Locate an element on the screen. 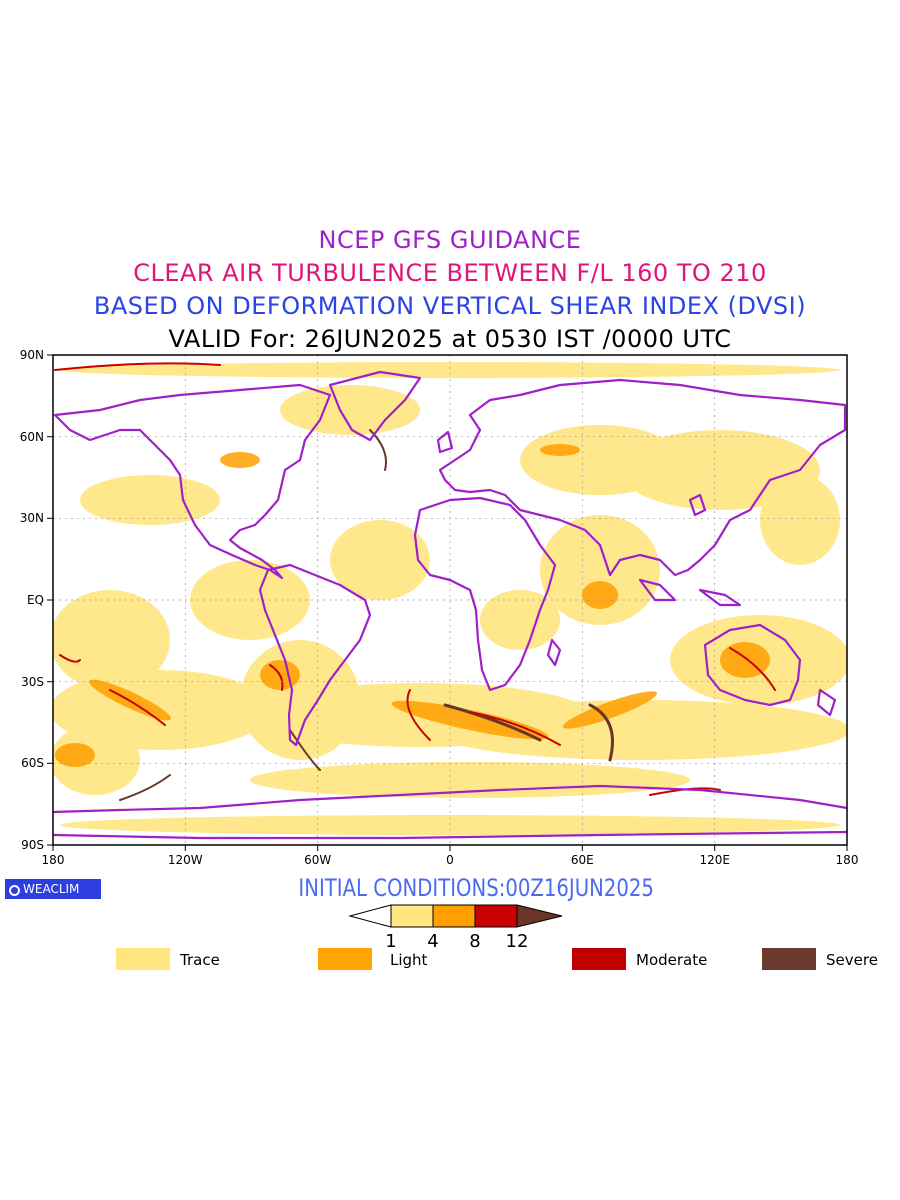 Image resolution: width=900 pixels, height=1200 pixels. lat-label: 60N is located at coordinates (32, 437).